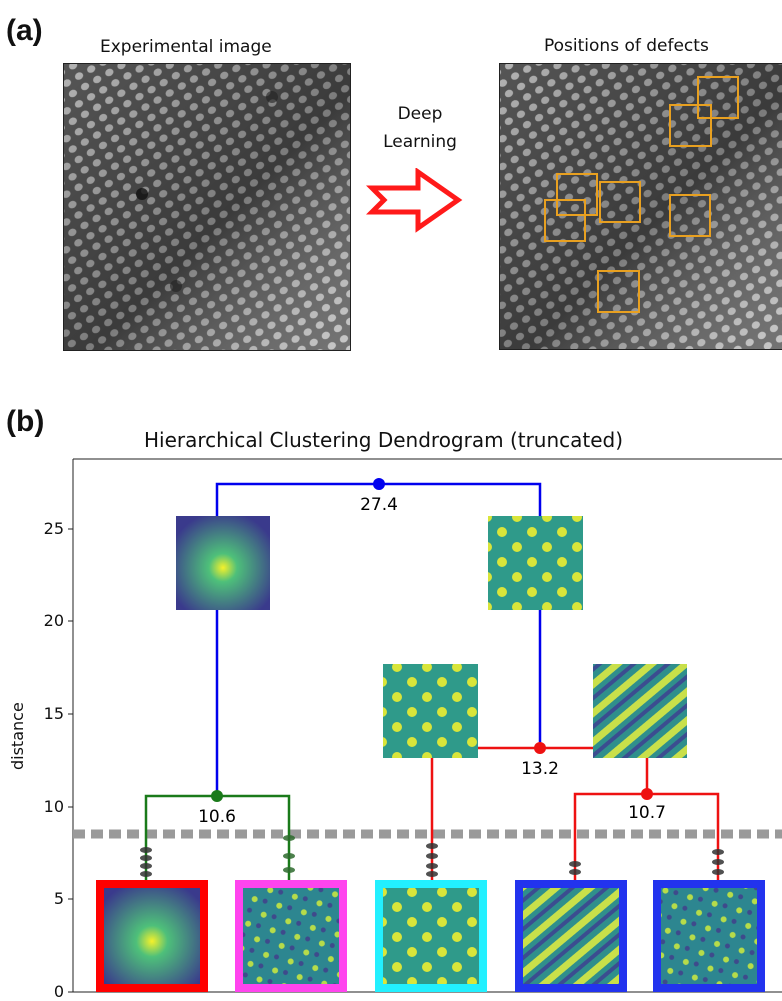 The width and height of the screenshot is (782, 1001). Describe the element at coordinates (58, 991) in the screenshot. I see `y-tick-0: 0` at that location.